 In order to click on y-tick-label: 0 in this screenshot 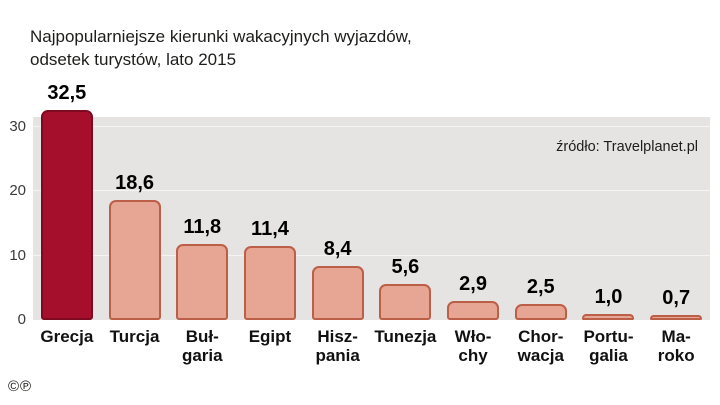, I will do `click(21, 319)`.